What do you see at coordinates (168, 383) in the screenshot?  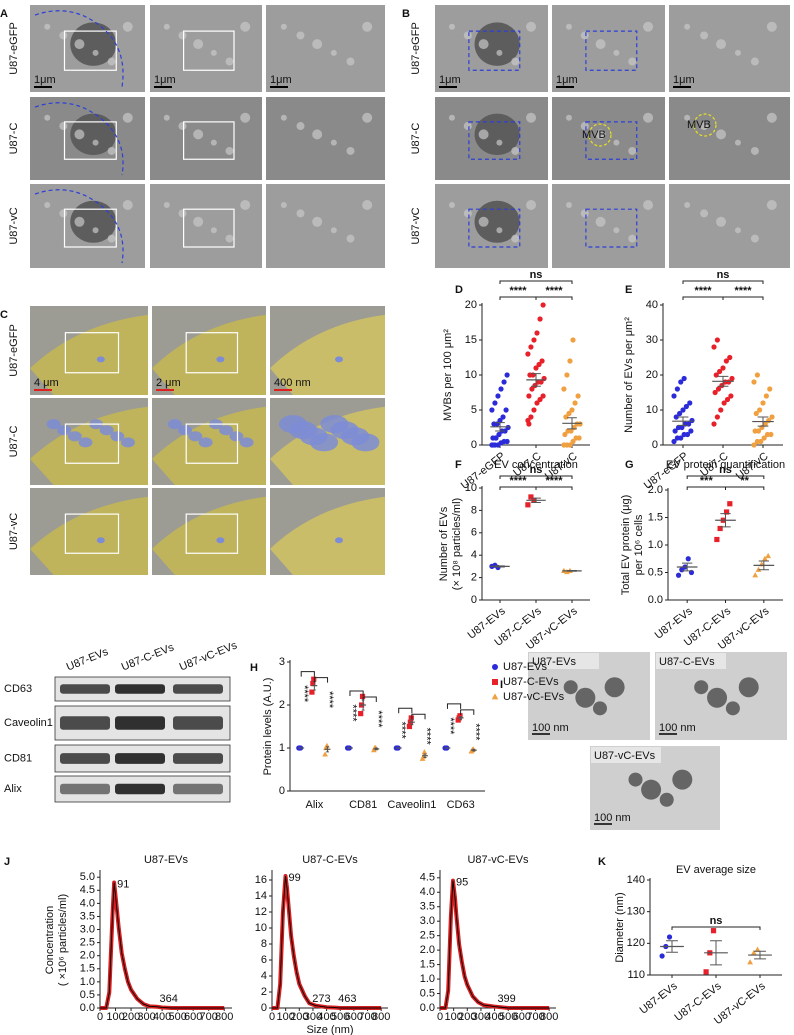 I see `scale-bar-label: 2 μm` at bounding box center [168, 383].